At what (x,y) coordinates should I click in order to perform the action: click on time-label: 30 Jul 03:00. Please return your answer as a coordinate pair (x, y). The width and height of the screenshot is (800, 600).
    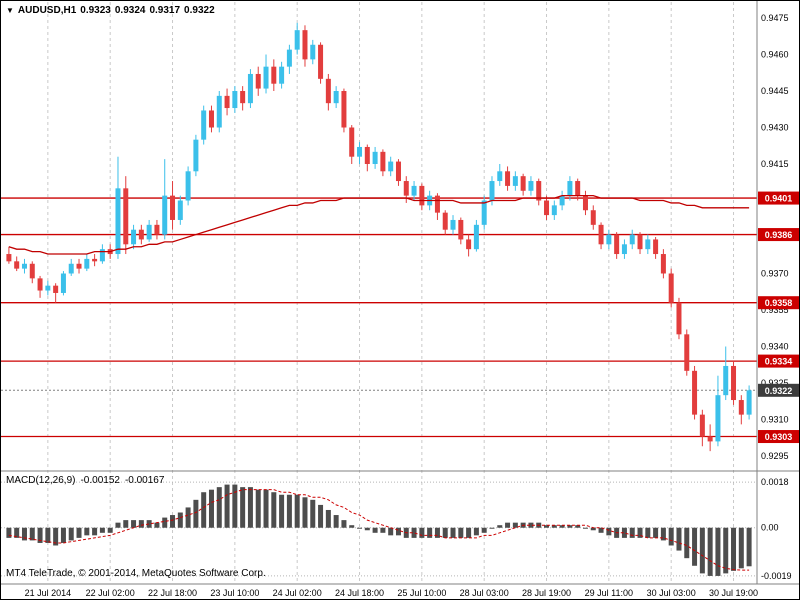
    Looking at the image, I should click on (671, 593).